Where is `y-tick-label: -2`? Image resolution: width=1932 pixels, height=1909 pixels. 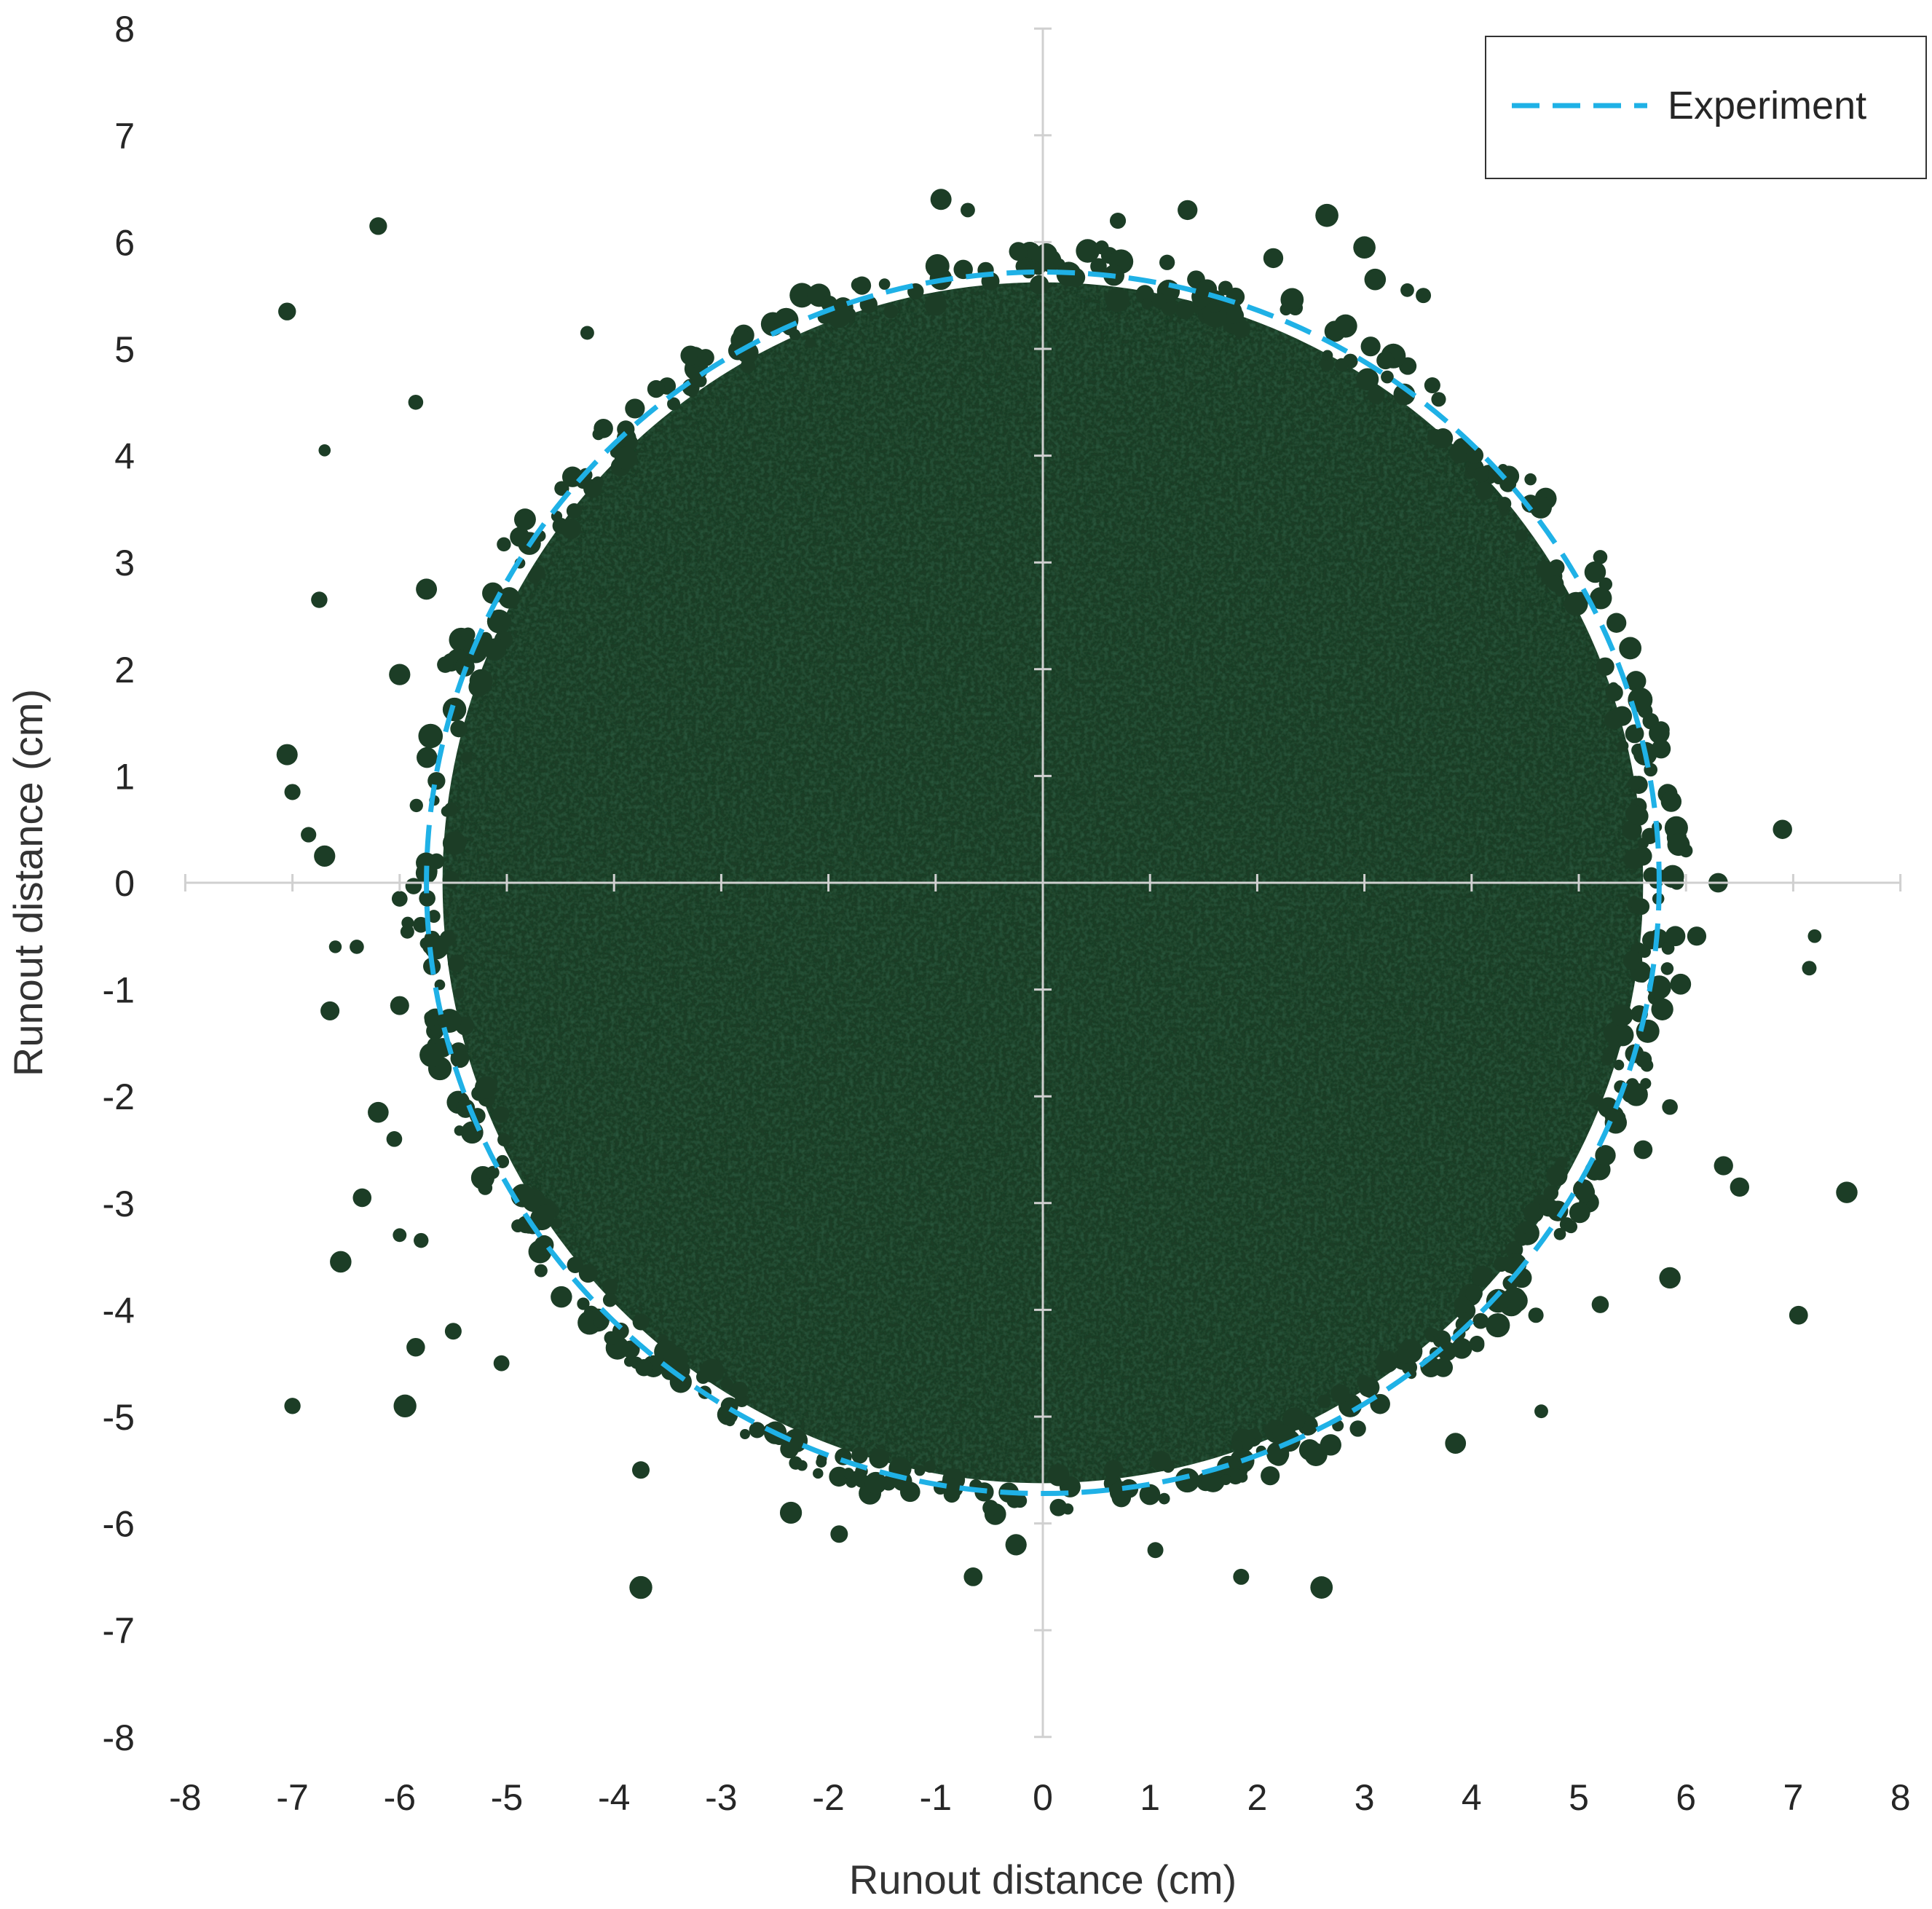 y-tick-label: -2 is located at coordinates (119, 1096).